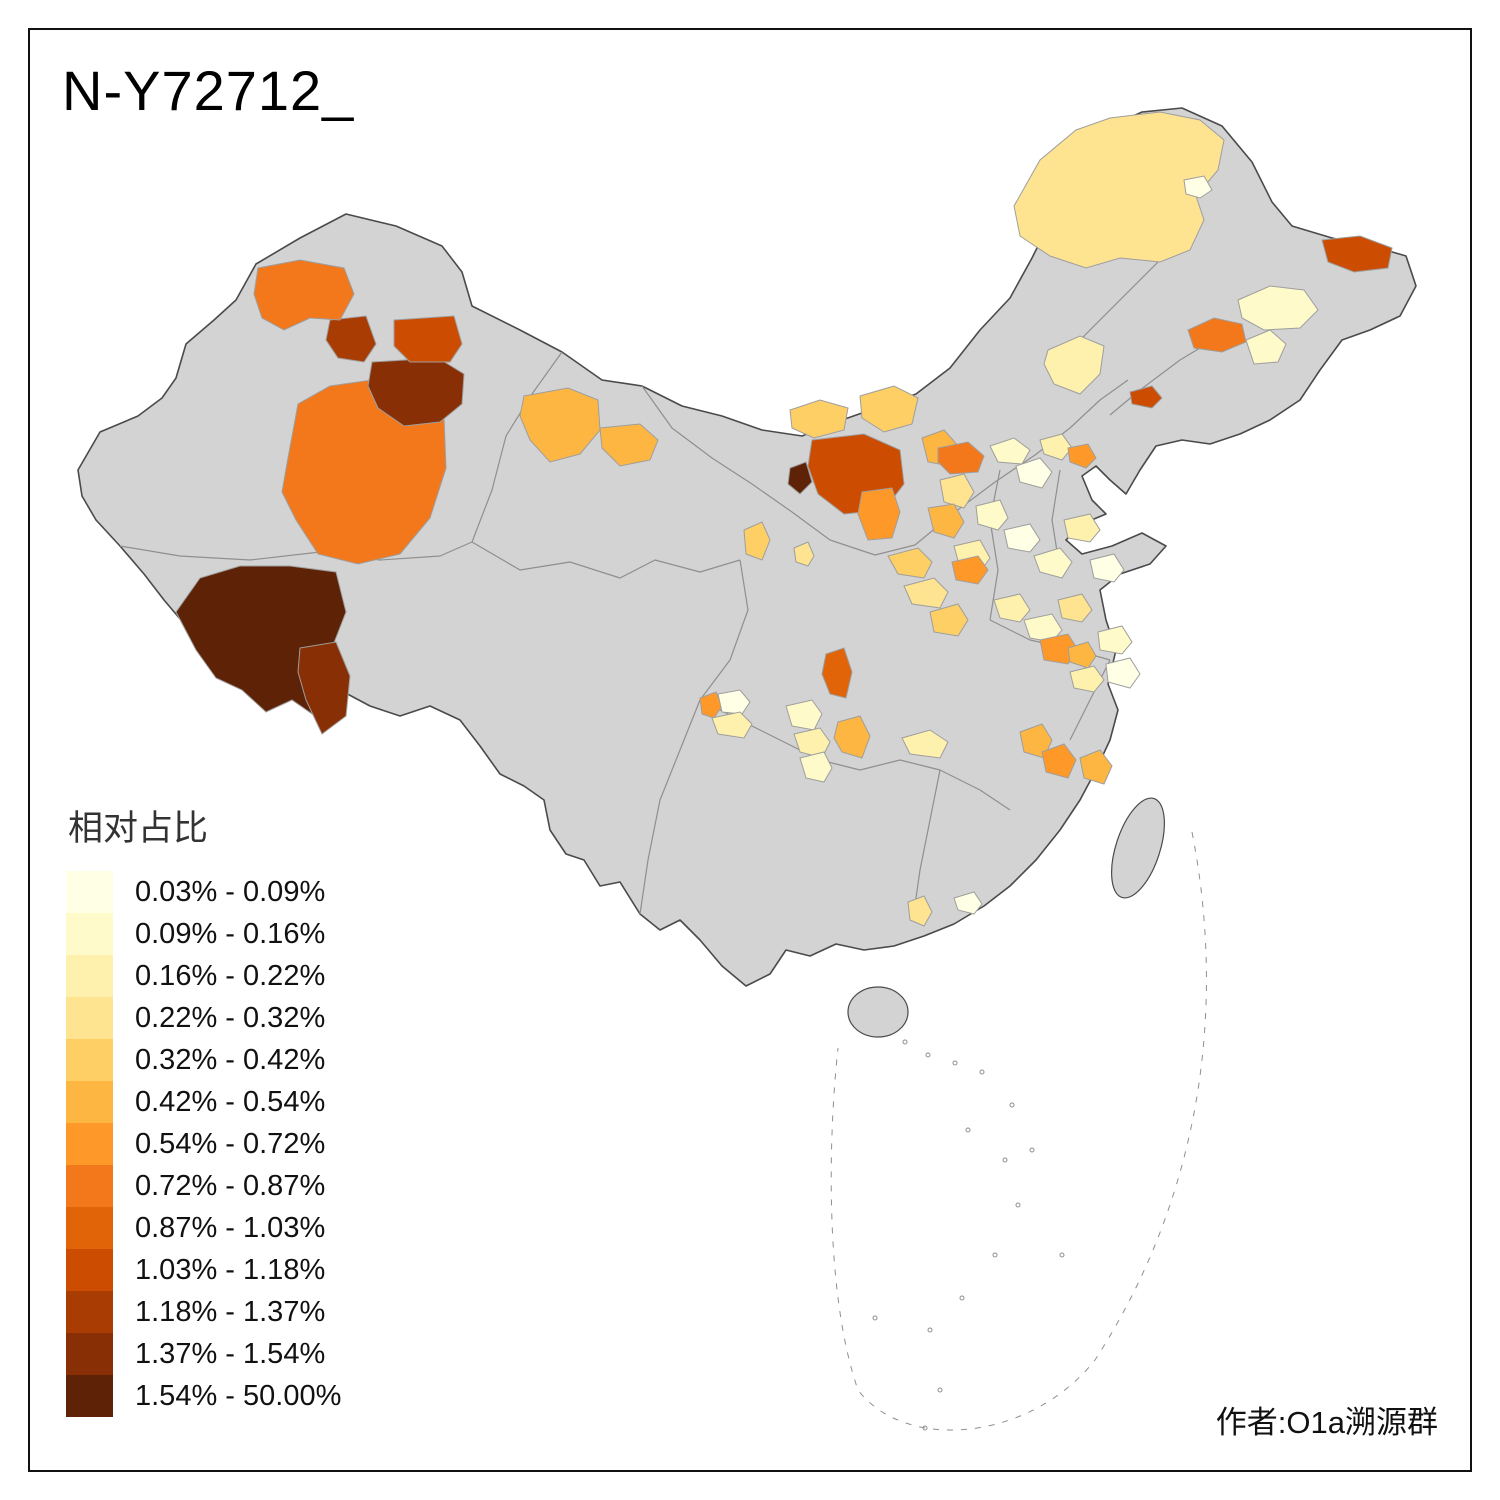 This screenshot has height=1500, width=1500. Describe the element at coordinates (138, 828) in the screenshot. I see `legend-title: 相对占比` at that location.